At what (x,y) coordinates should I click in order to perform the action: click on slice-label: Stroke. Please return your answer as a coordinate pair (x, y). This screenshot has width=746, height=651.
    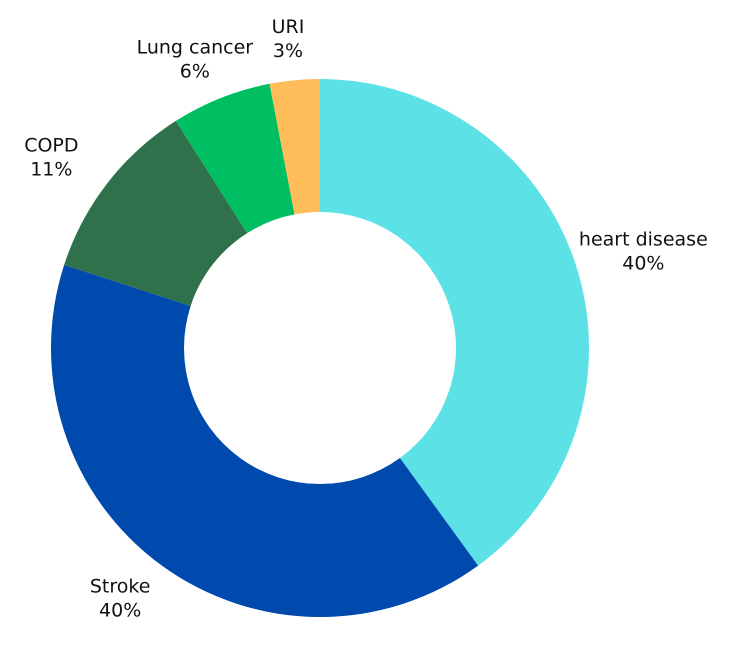
    Looking at the image, I should click on (120, 586).